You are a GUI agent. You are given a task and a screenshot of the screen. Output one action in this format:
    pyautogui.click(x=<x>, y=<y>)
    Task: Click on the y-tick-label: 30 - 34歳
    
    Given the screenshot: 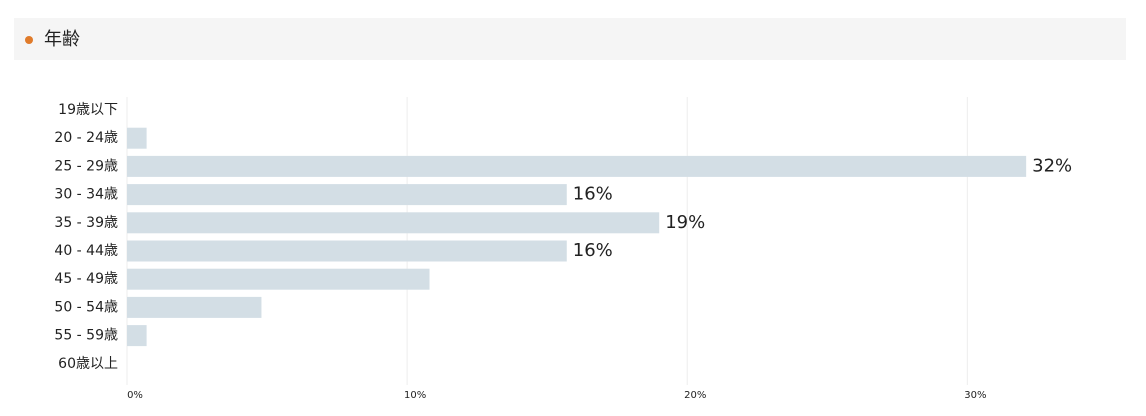 What is the action you would take?
    pyautogui.click(x=86, y=195)
    